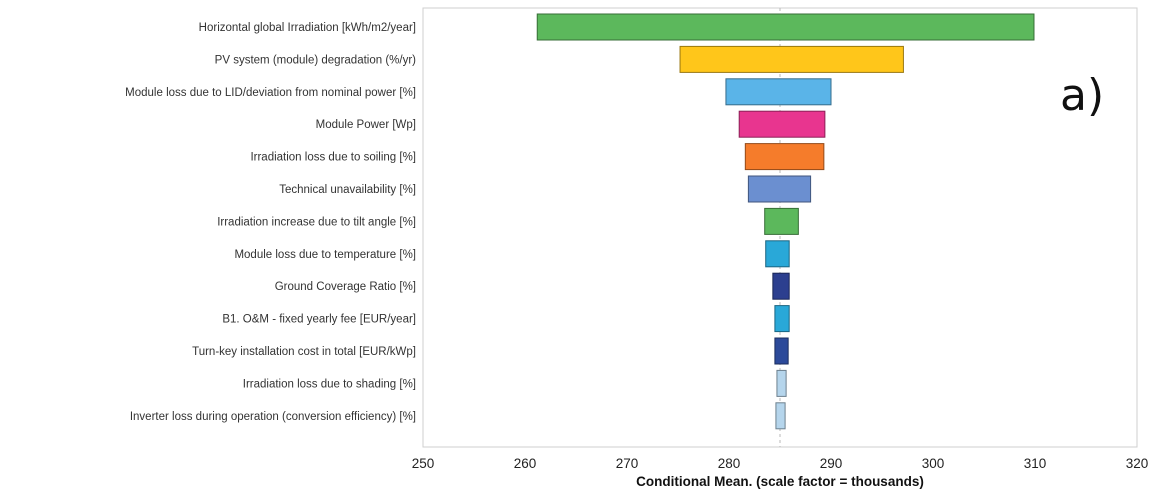 The width and height of the screenshot is (1156, 491). What do you see at coordinates (423, 463) in the screenshot?
I see `x-tick-label: 250` at bounding box center [423, 463].